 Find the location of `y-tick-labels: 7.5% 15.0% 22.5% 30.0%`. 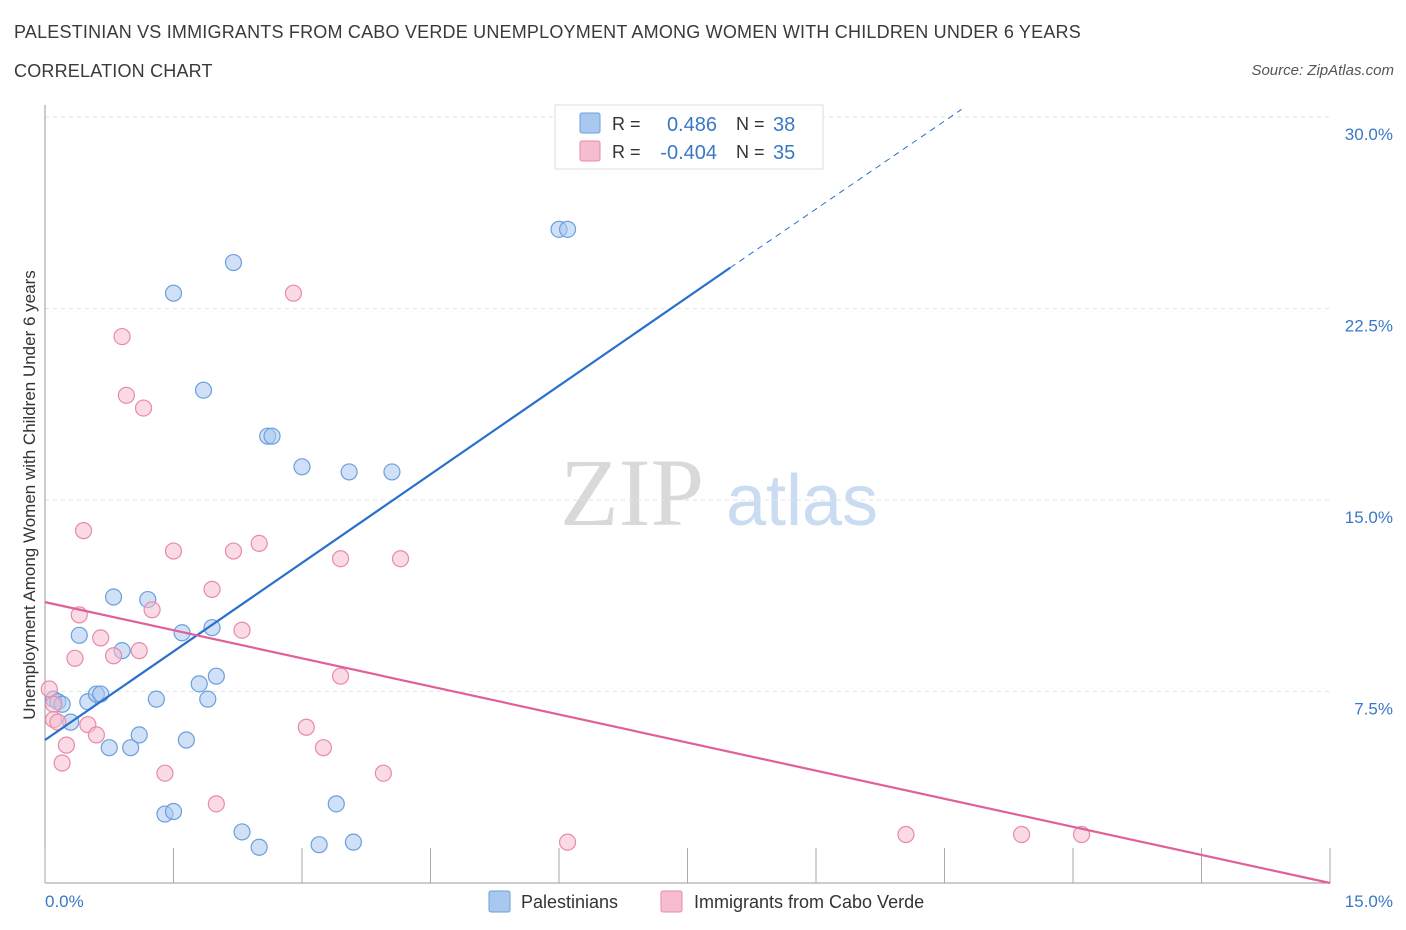

y-tick-labels: 7.5% 15.0% 22.5% 30.0% is located at coordinates (1369, 422).